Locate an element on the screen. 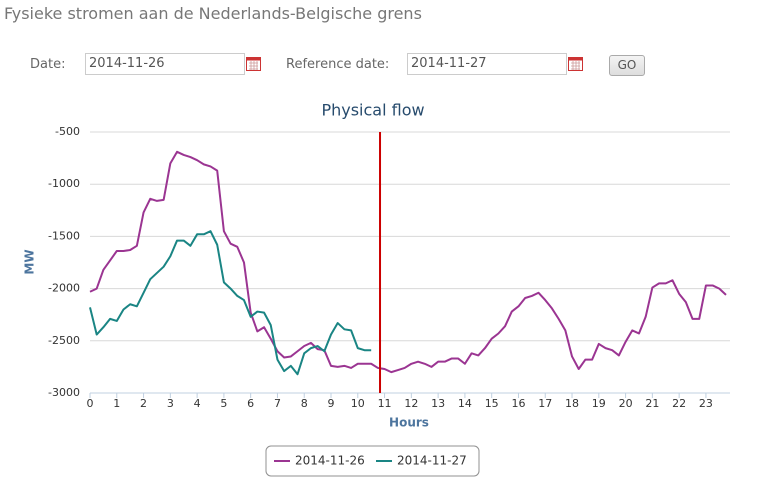 Image resolution: width=761 pixels, height=489 pixels. x-tick-label: 10 is located at coordinates (358, 403).